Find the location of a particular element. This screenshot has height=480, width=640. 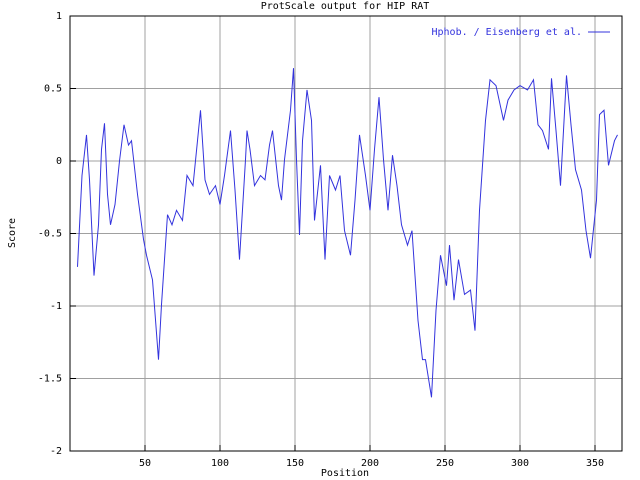

y-tick-label: -1 is located at coordinates (56, 306).